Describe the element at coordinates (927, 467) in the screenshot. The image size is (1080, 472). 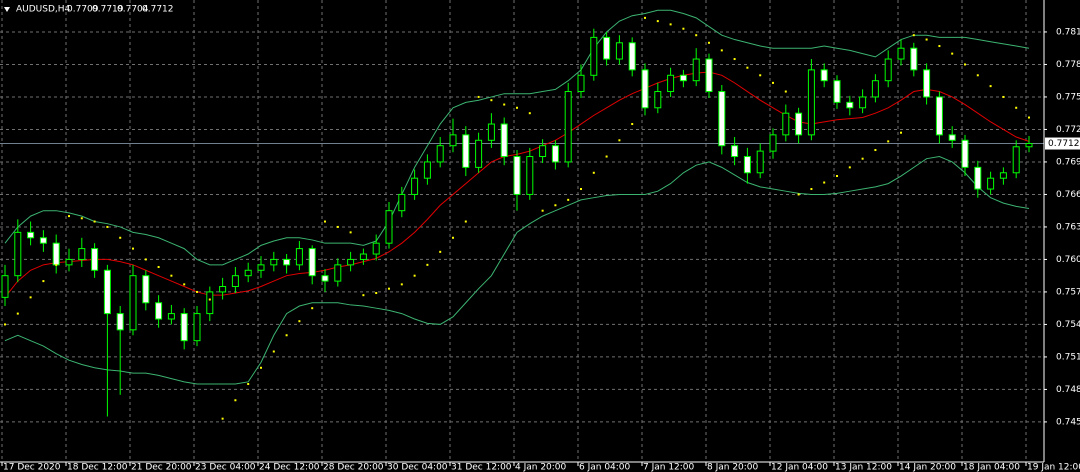
I see `x-tick-label: 14 Jan 20:00` at that location.